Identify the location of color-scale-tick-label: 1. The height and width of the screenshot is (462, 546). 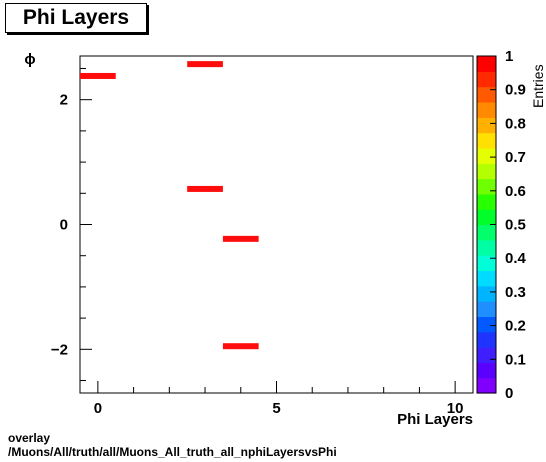
(509, 56).